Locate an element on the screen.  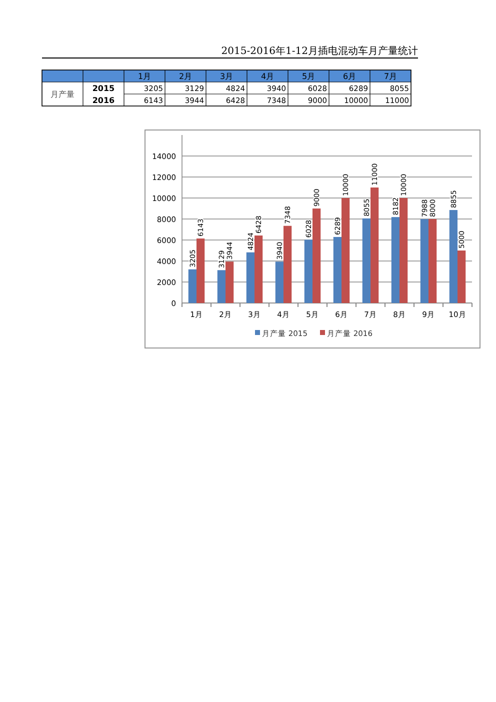
text: 2015 is located at coordinates (104, 88).